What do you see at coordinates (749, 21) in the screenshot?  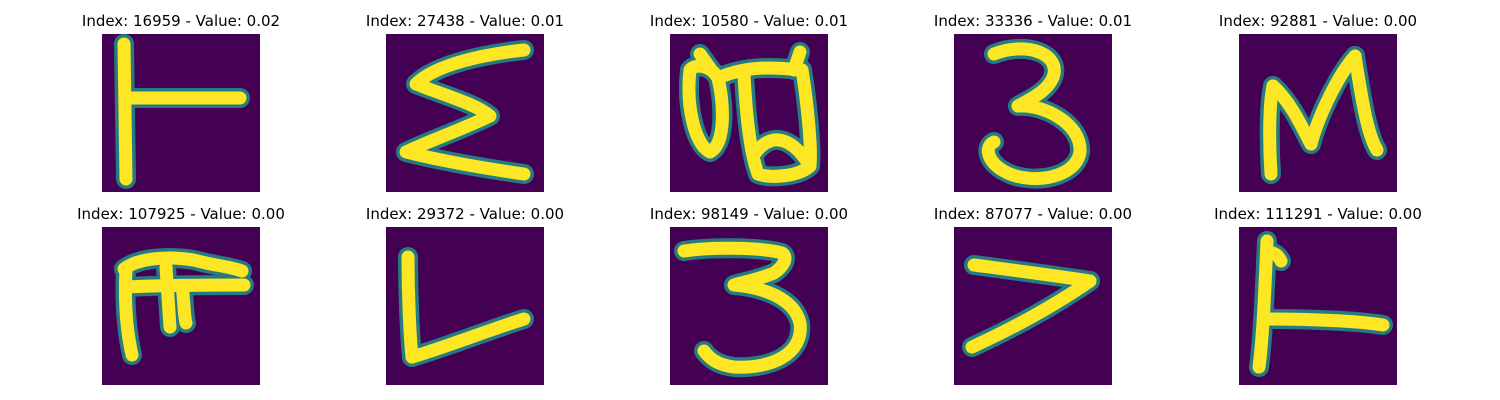 I see `panel-title: Index: 10580 - Value: 0.01` at bounding box center [749, 21].